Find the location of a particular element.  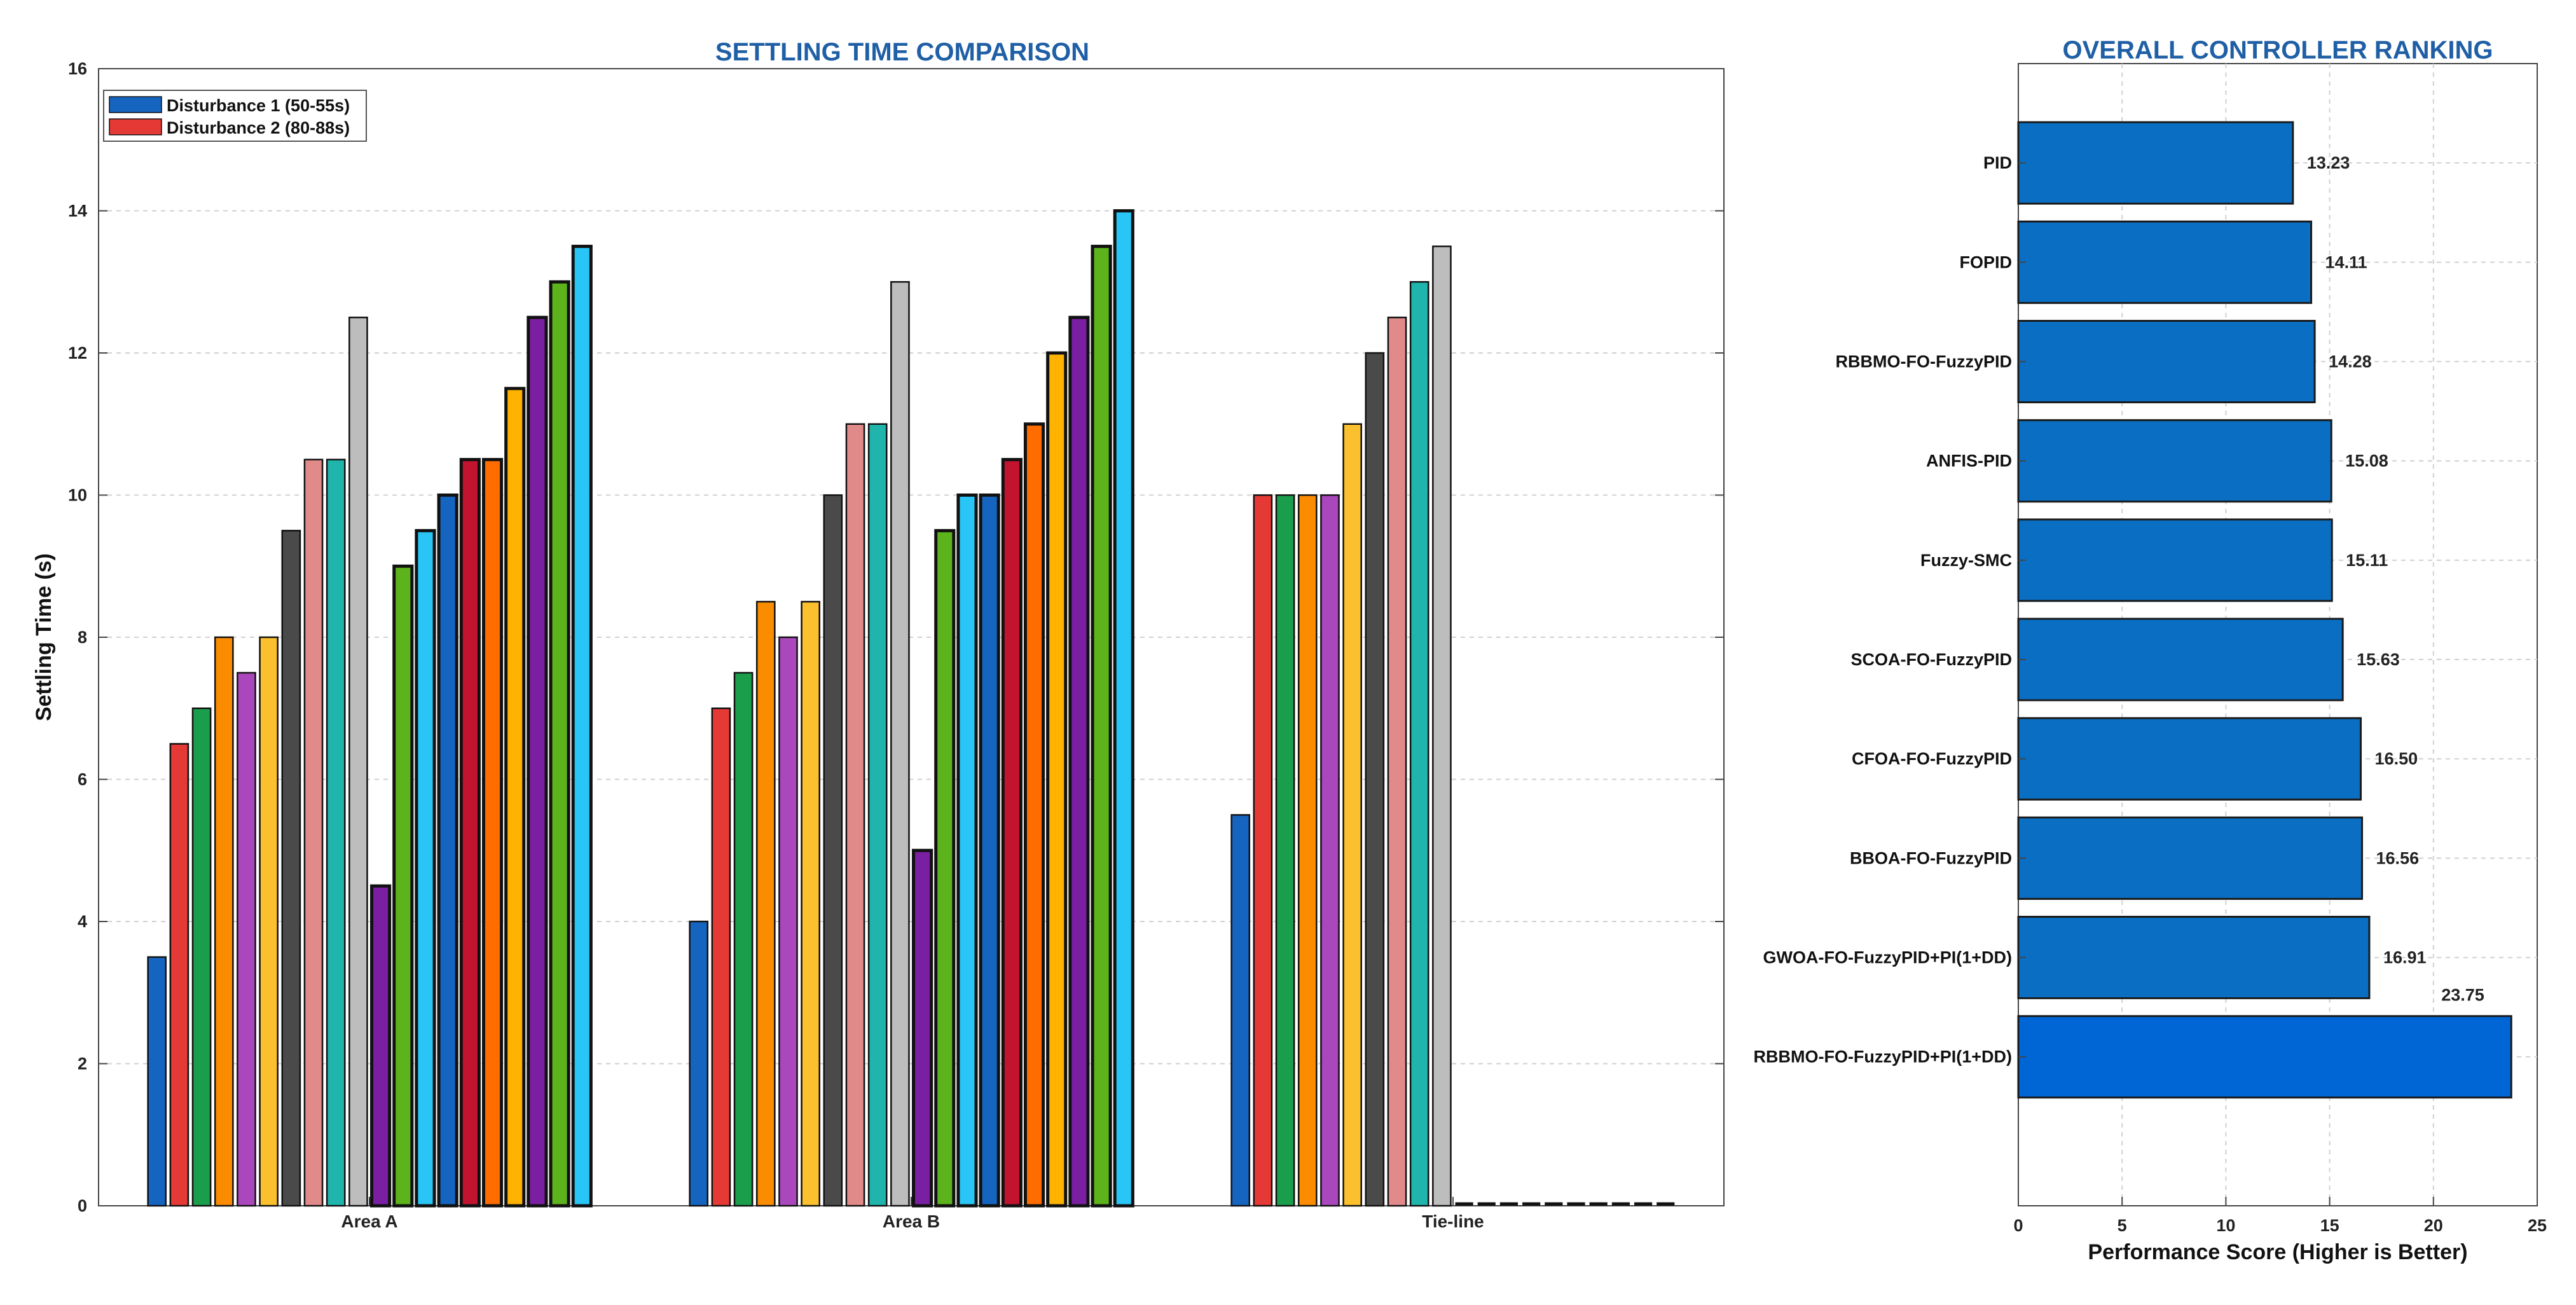

y-tick-label: 0 is located at coordinates (82, 1205).